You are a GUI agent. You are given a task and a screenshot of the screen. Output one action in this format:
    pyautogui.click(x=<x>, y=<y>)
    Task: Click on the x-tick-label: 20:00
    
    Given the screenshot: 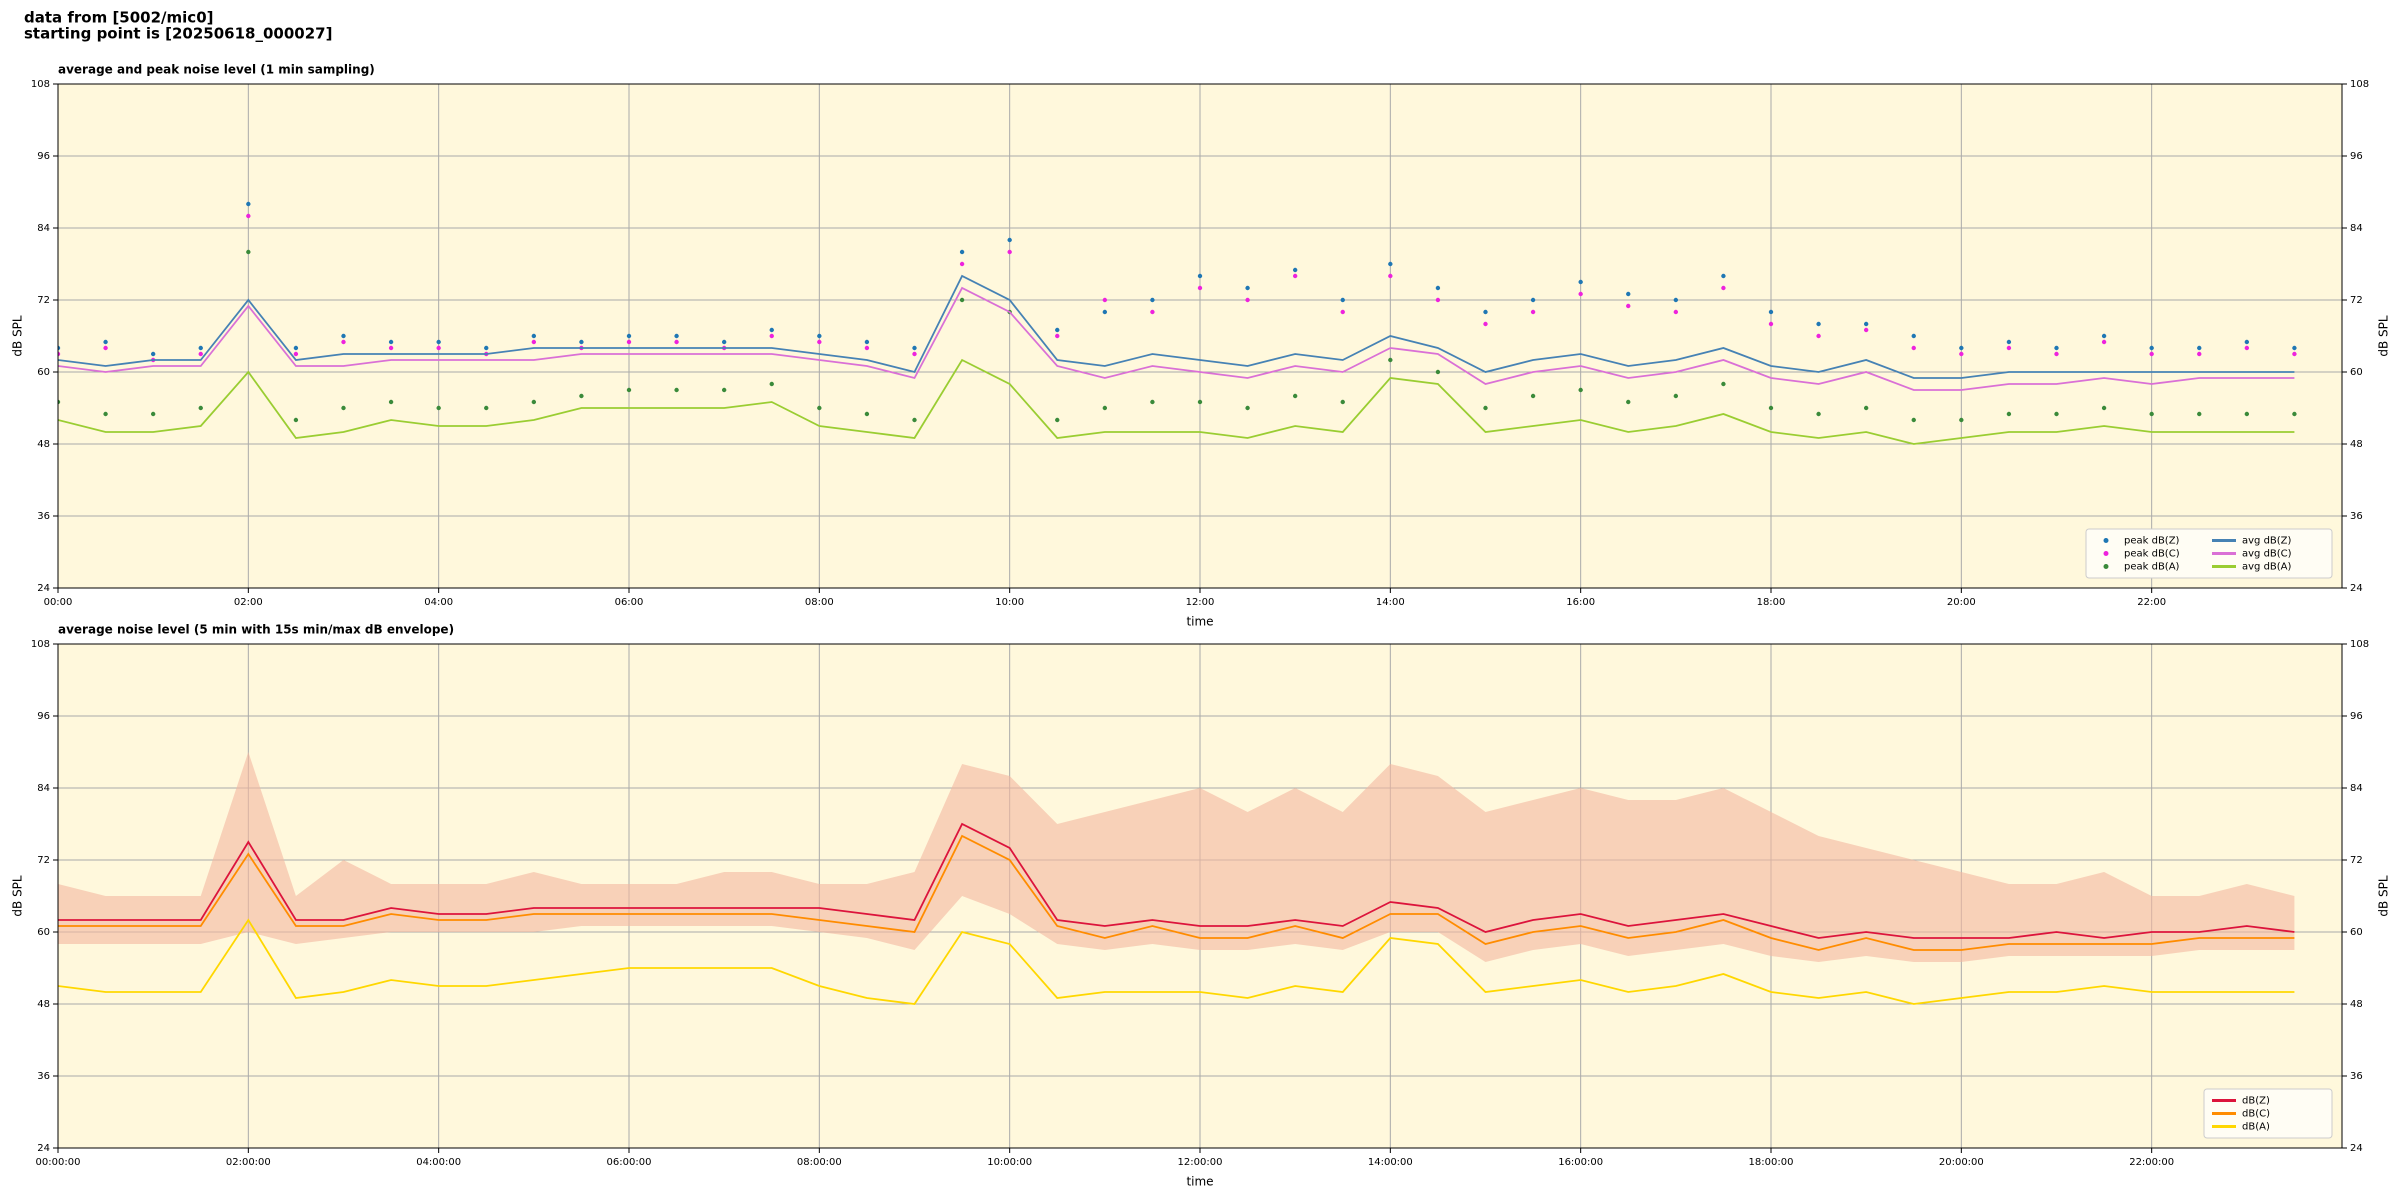 What is the action you would take?
    pyautogui.click(x=1961, y=602)
    